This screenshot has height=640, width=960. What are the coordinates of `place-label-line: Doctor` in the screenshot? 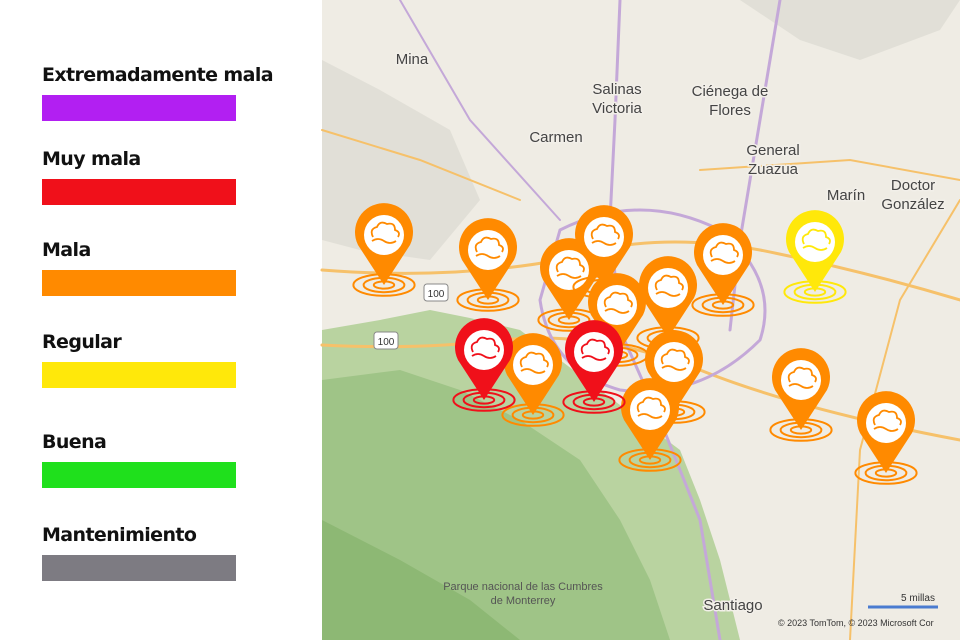 It's located at (913, 185).